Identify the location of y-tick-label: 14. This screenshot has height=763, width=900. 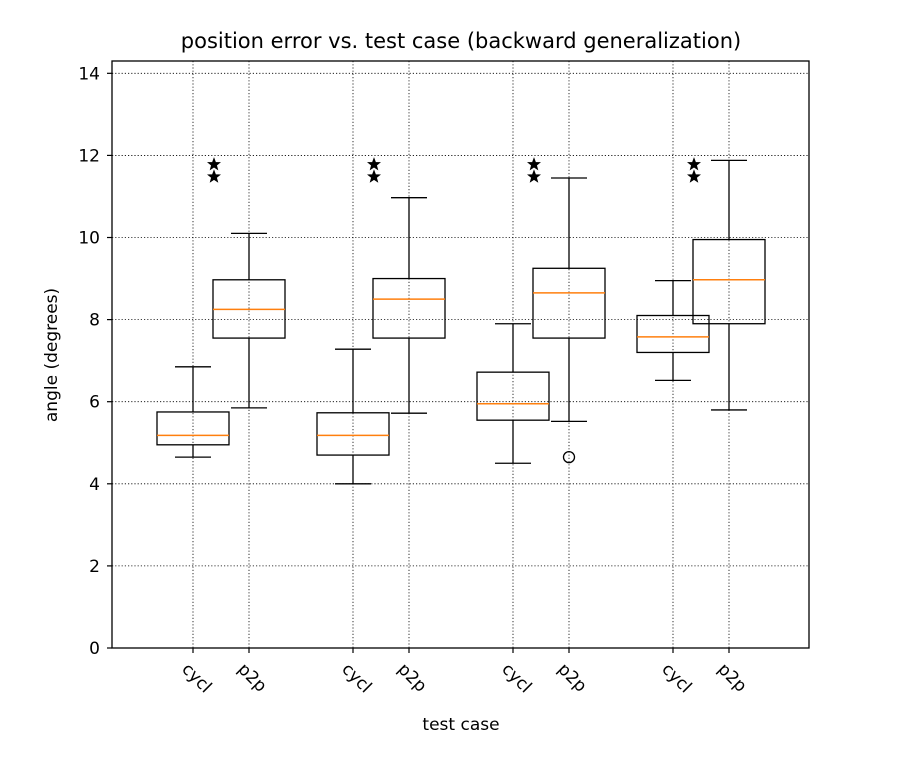
(89, 74).